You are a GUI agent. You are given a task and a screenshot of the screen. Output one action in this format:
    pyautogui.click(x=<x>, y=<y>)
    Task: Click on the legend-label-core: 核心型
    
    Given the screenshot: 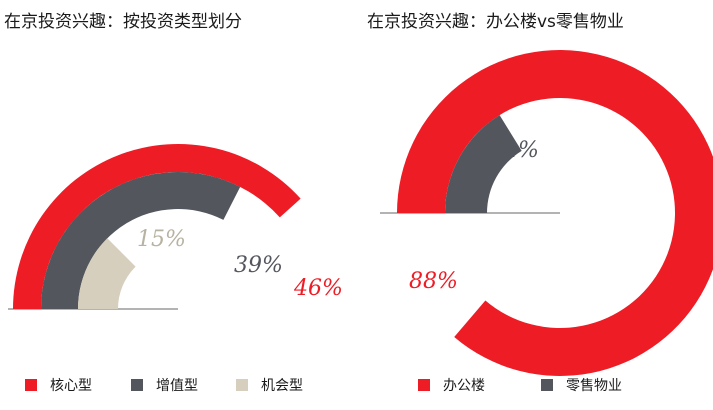 What is the action you would take?
    pyautogui.click(x=71, y=386)
    